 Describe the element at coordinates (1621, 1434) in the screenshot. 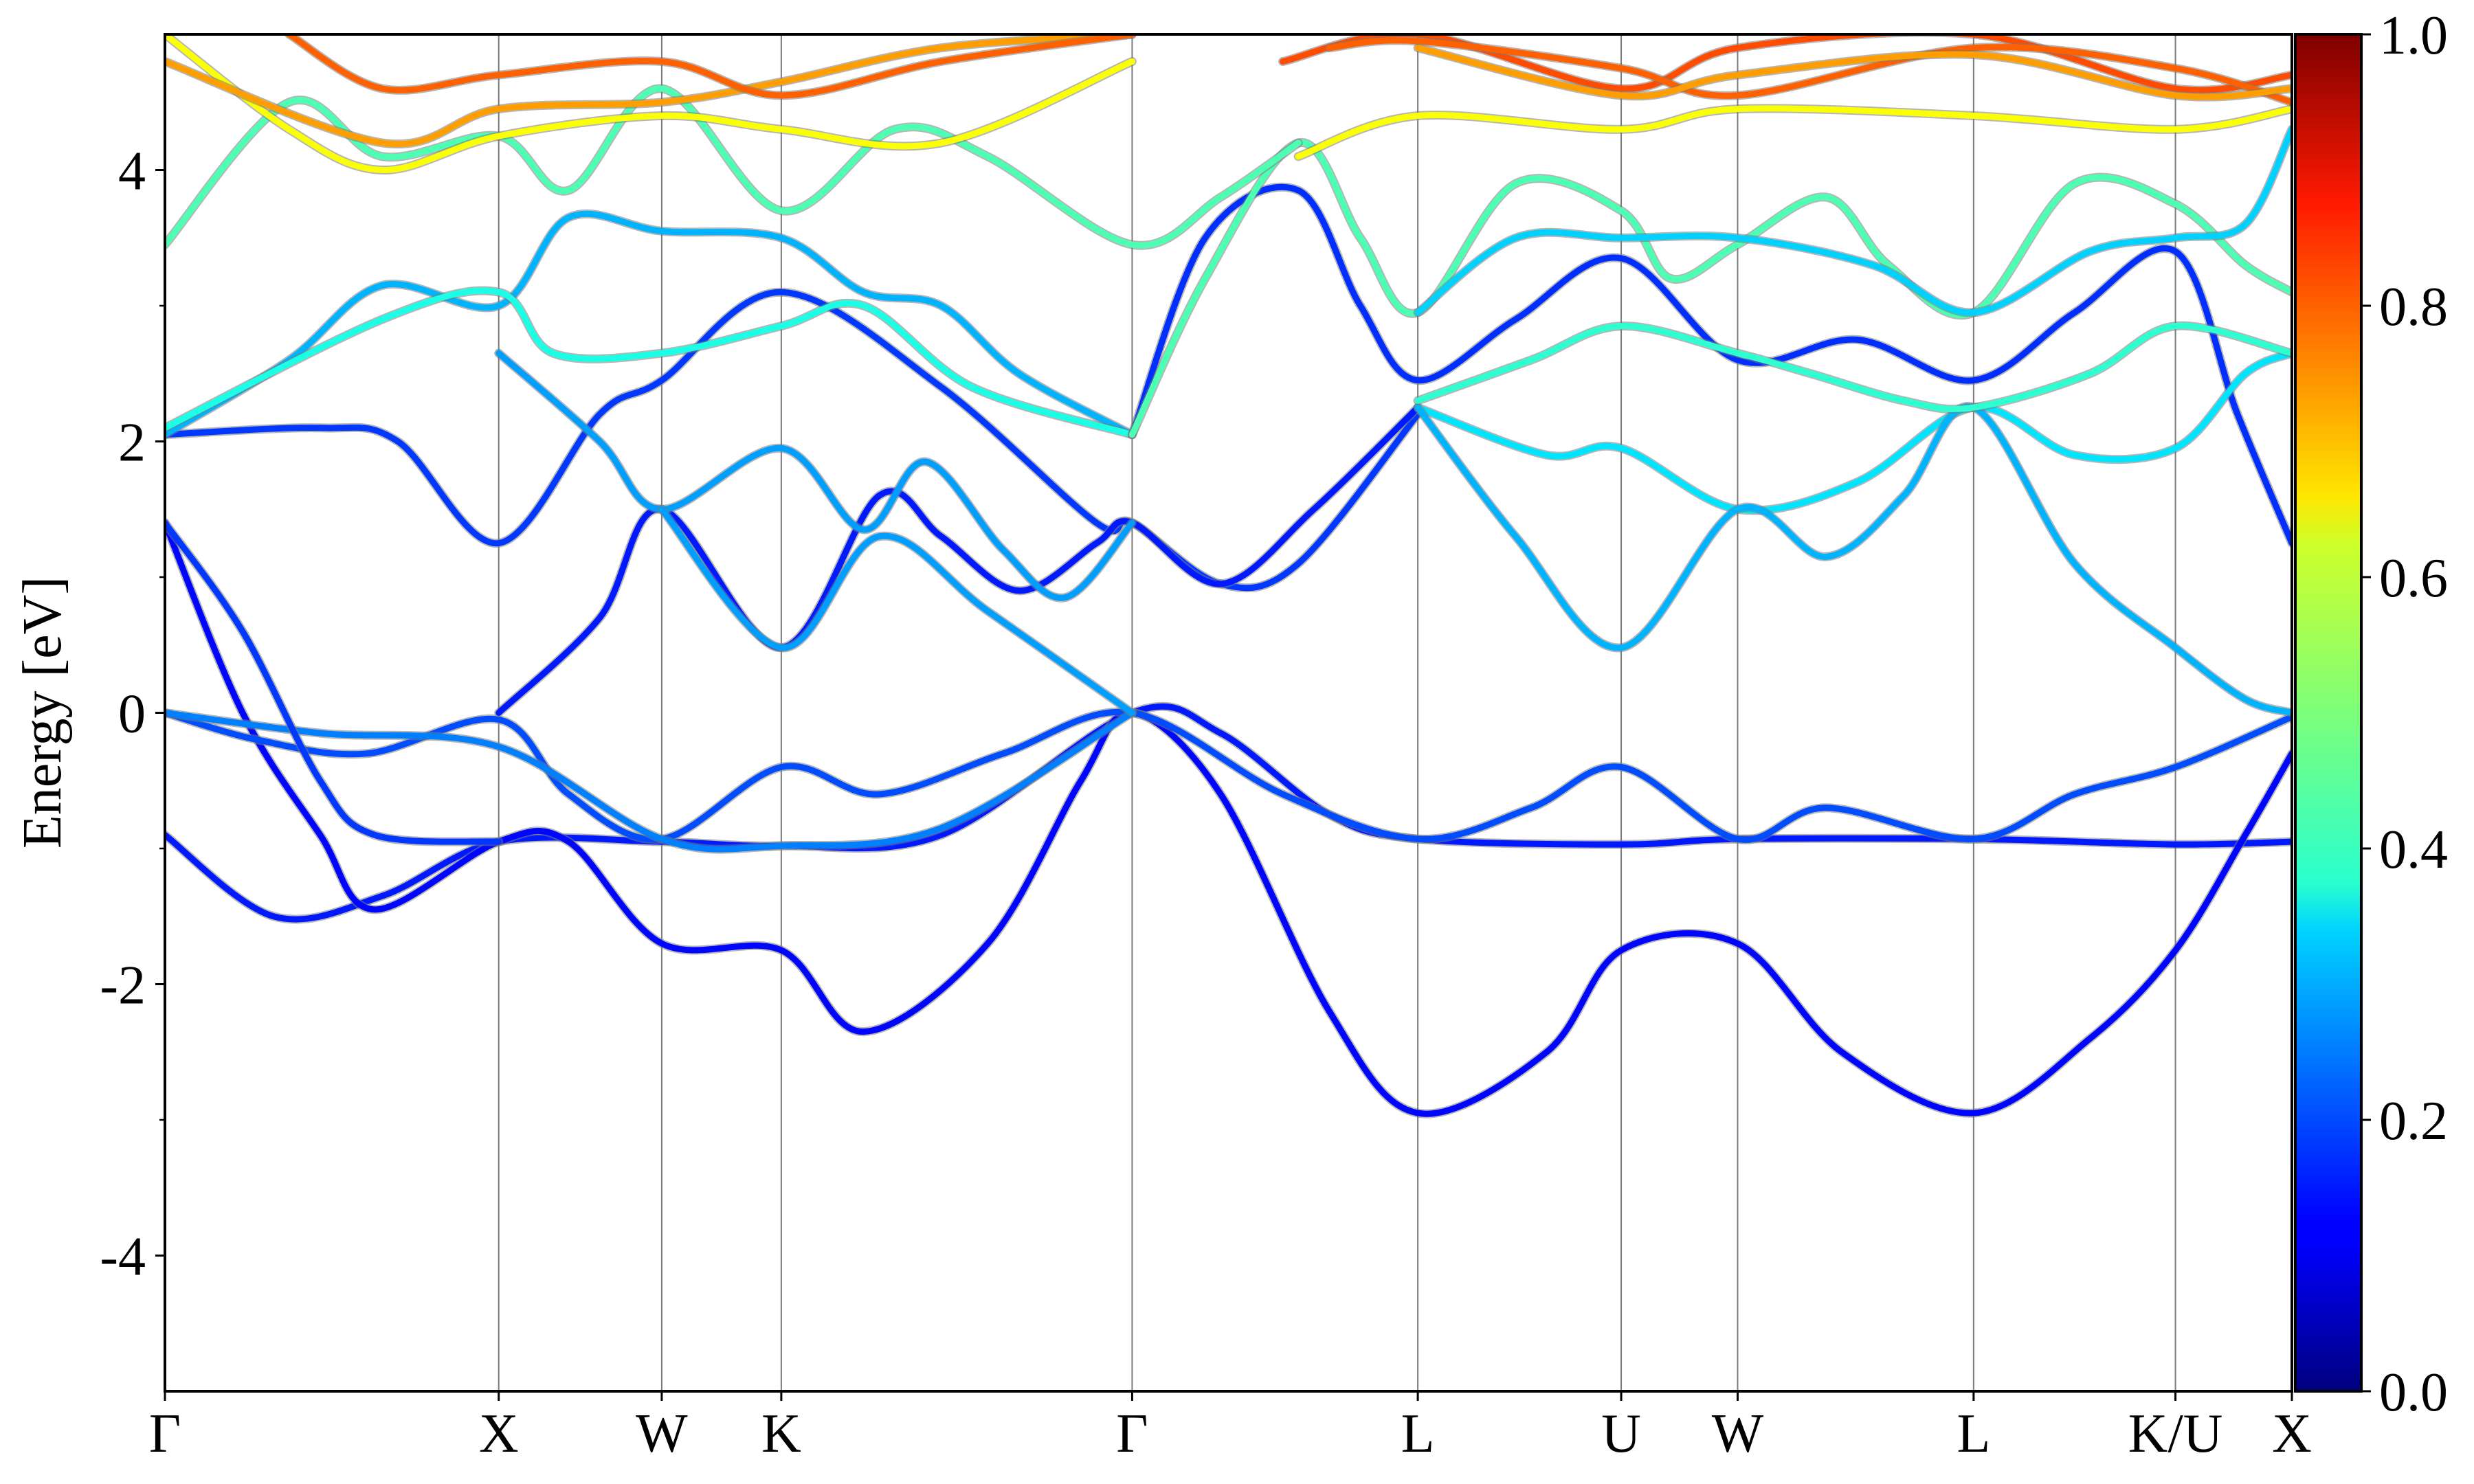

I see `x-tick-label: U` at that location.